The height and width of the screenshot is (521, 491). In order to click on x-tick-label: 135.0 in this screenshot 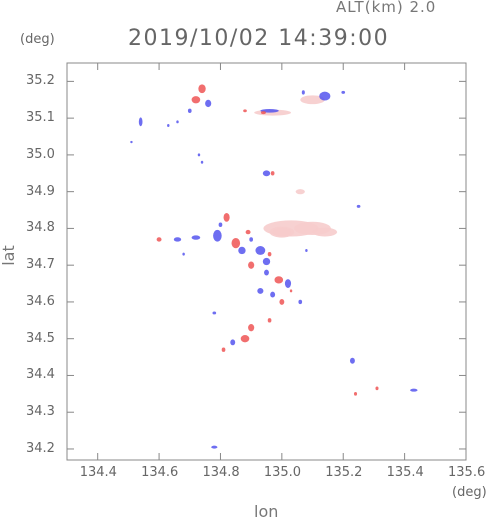, I will do `click(282, 472)`.